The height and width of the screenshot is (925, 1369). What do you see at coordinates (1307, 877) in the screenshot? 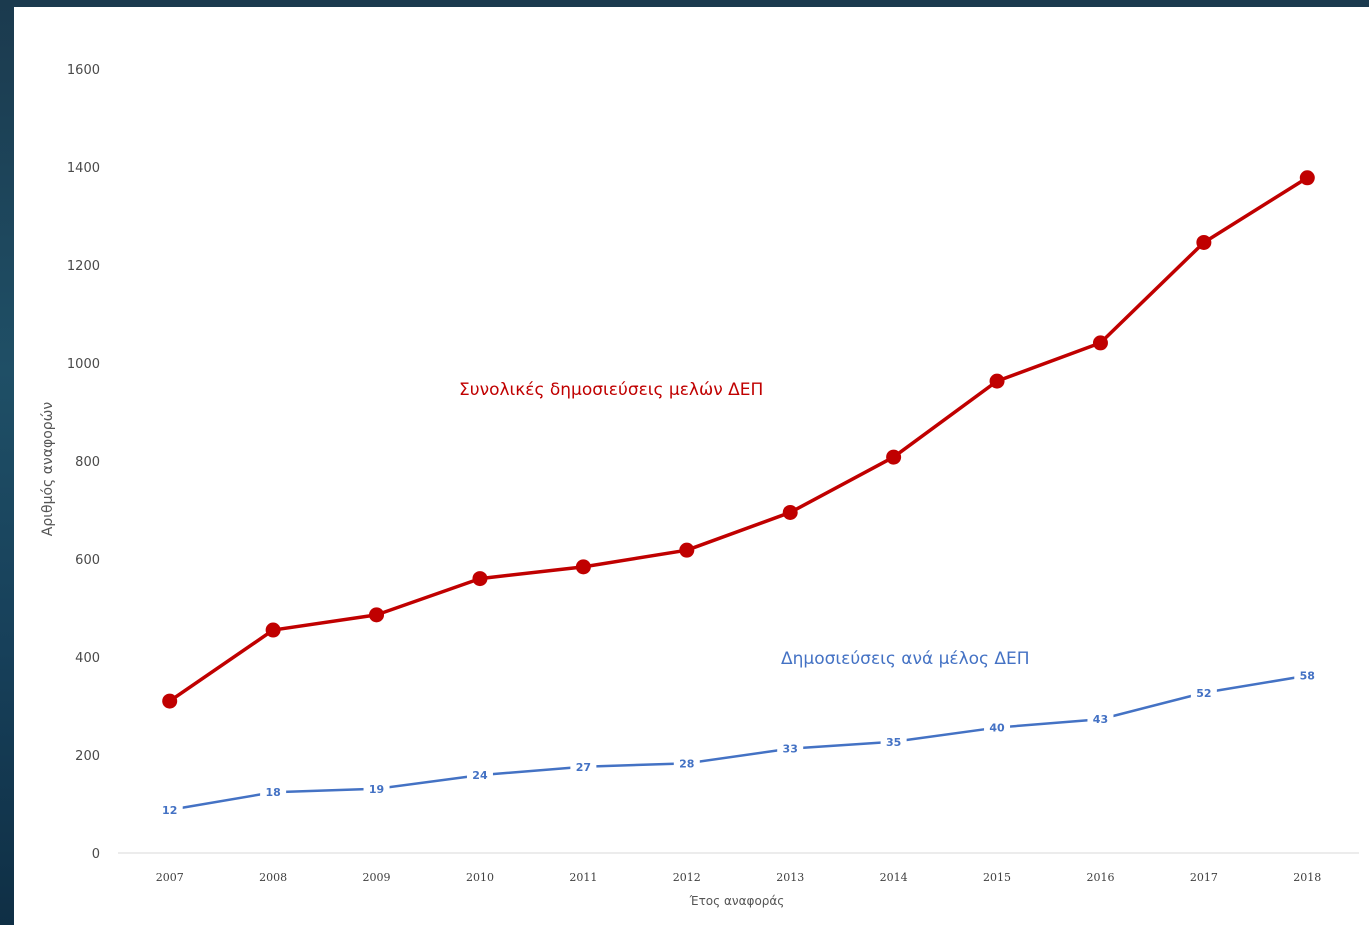
I see `x-tick-label: 2018` at bounding box center [1307, 877].